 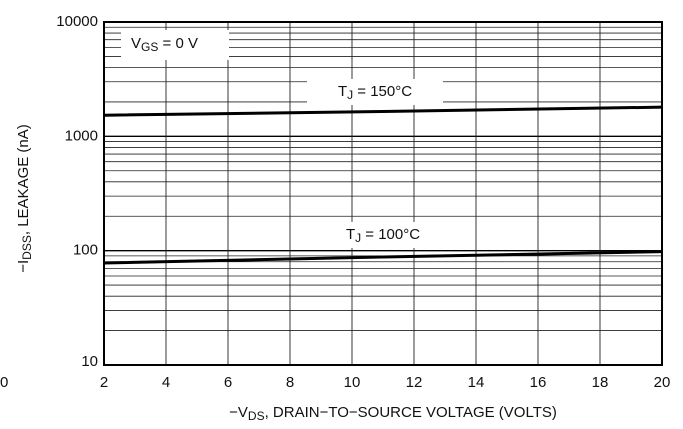 I want to click on condition-label-sub: GS, so click(x=149, y=47).